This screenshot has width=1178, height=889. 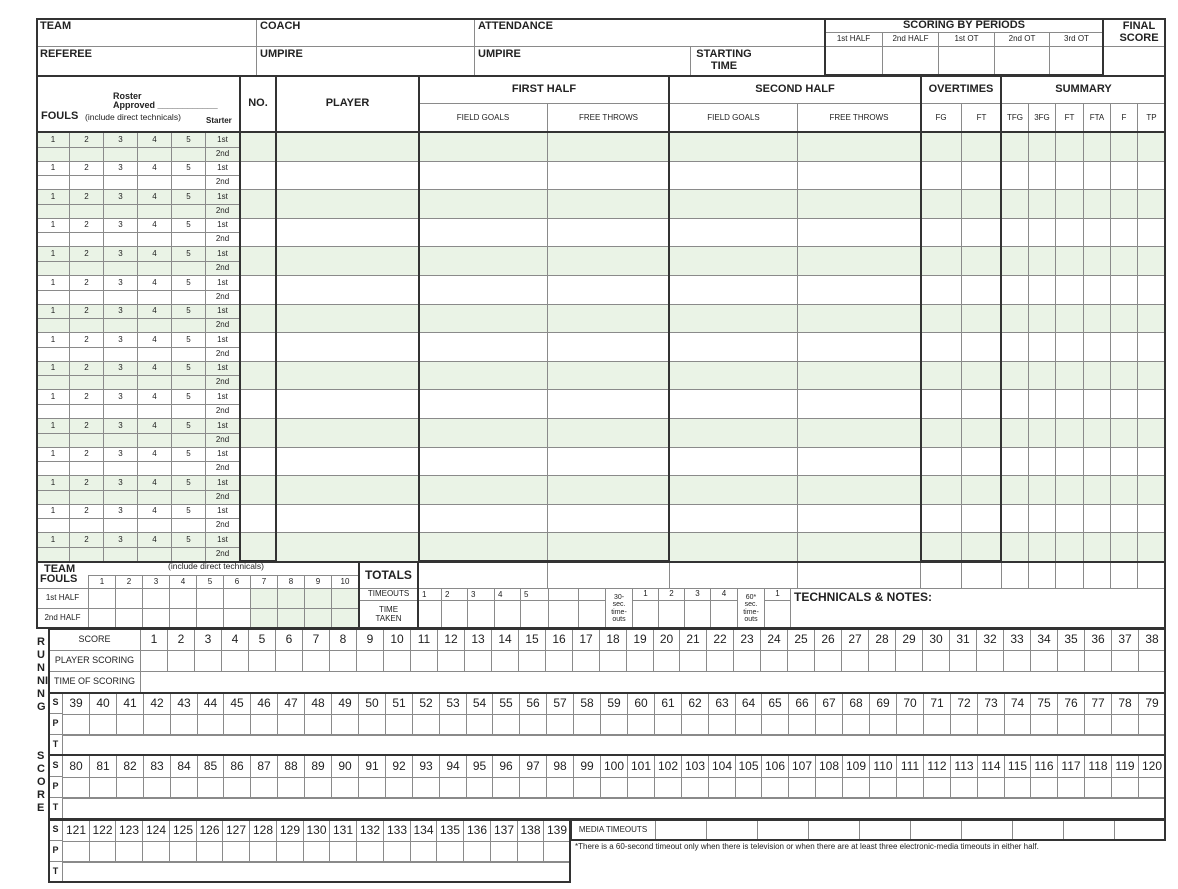 I want to click on thirty-sec-box, so click(x=724, y=614).